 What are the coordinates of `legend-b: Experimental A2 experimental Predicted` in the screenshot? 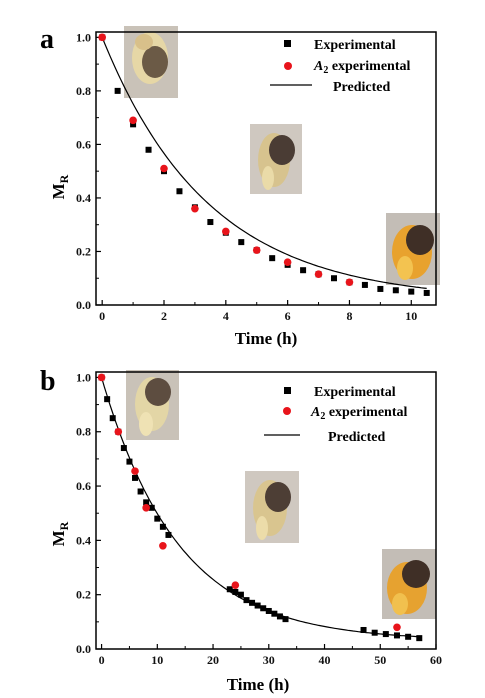 It's located at (335, 415).